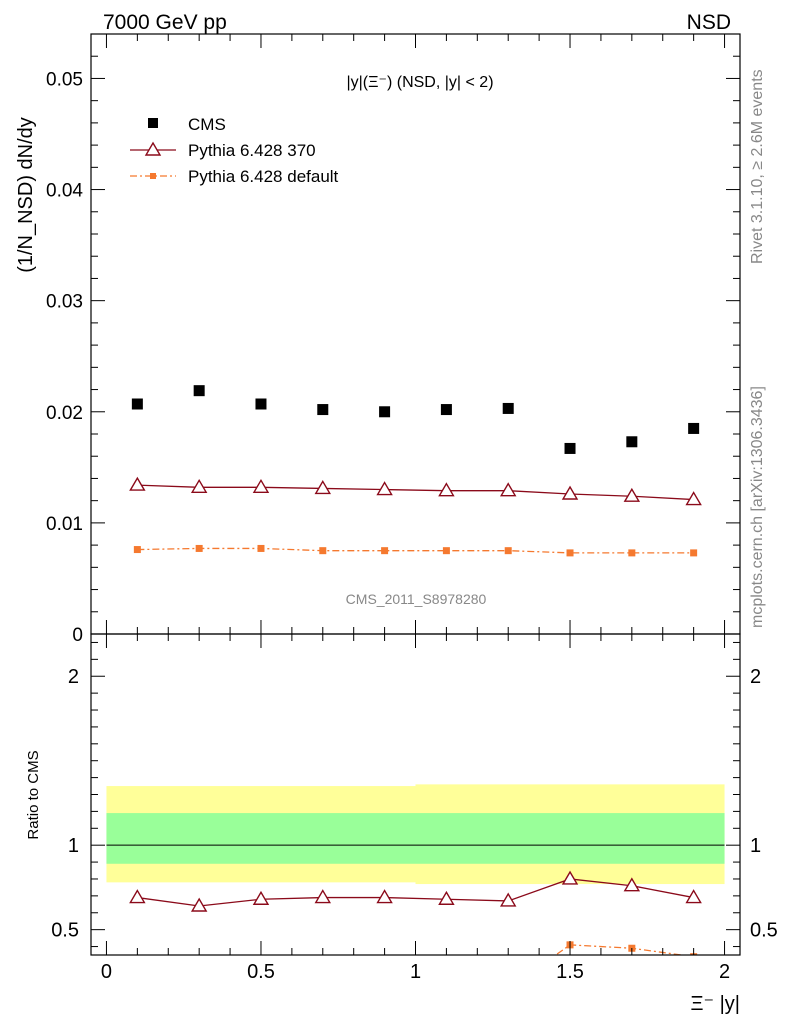 This screenshot has width=786, height=1024. What do you see at coordinates (757, 507) in the screenshot?
I see `mcplots-reference-label: mcplots.cern.ch [arXiv:1306.3436]` at bounding box center [757, 507].